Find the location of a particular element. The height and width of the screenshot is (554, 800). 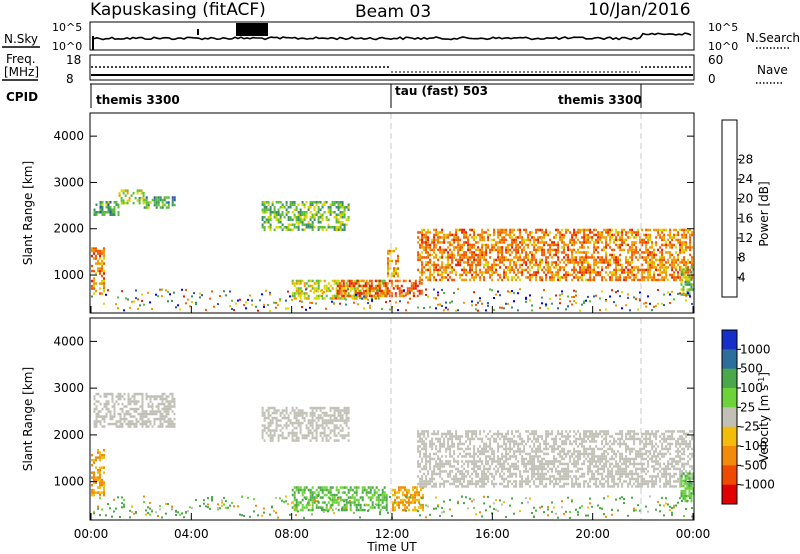

x-axis-label: Time UT is located at coordinates (391, 547).